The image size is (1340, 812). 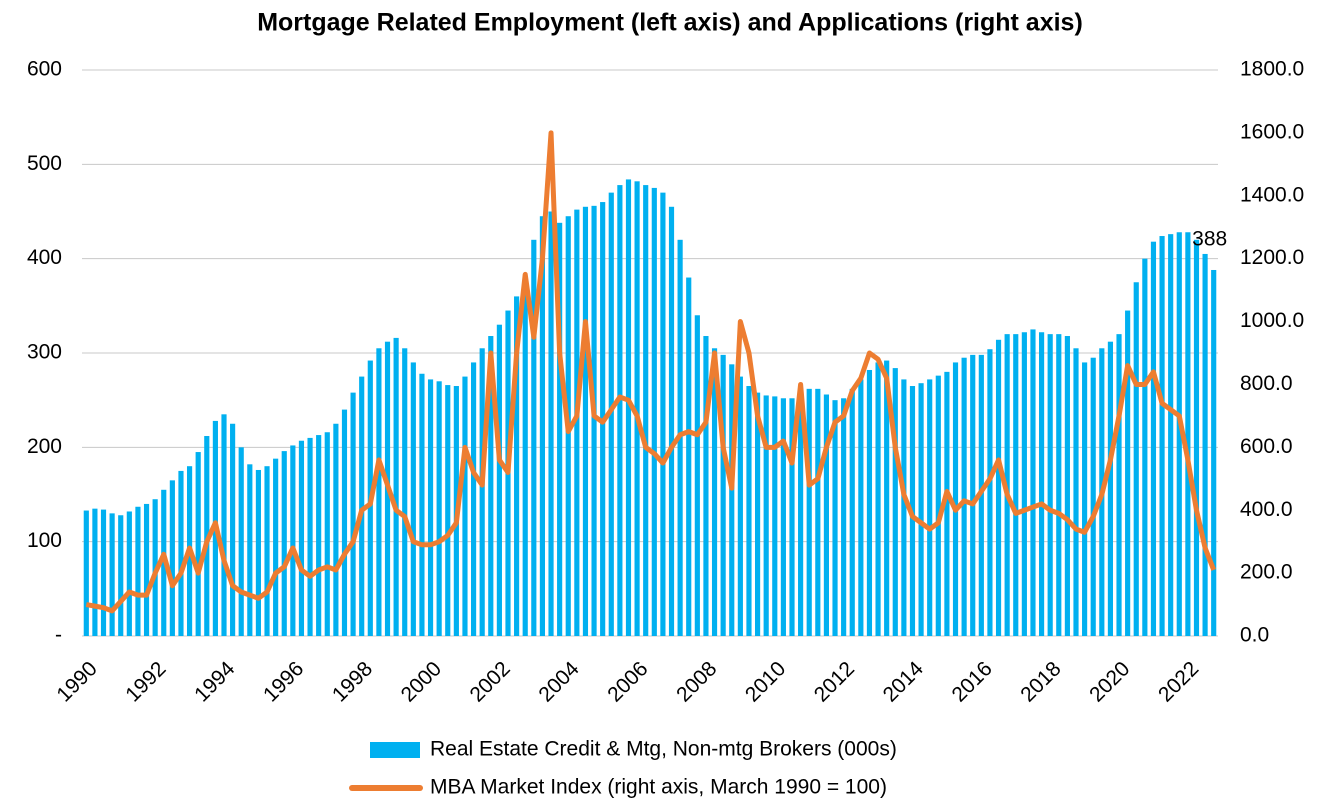 I want to click on y-tick-label: -, so click(x=58, y=635).